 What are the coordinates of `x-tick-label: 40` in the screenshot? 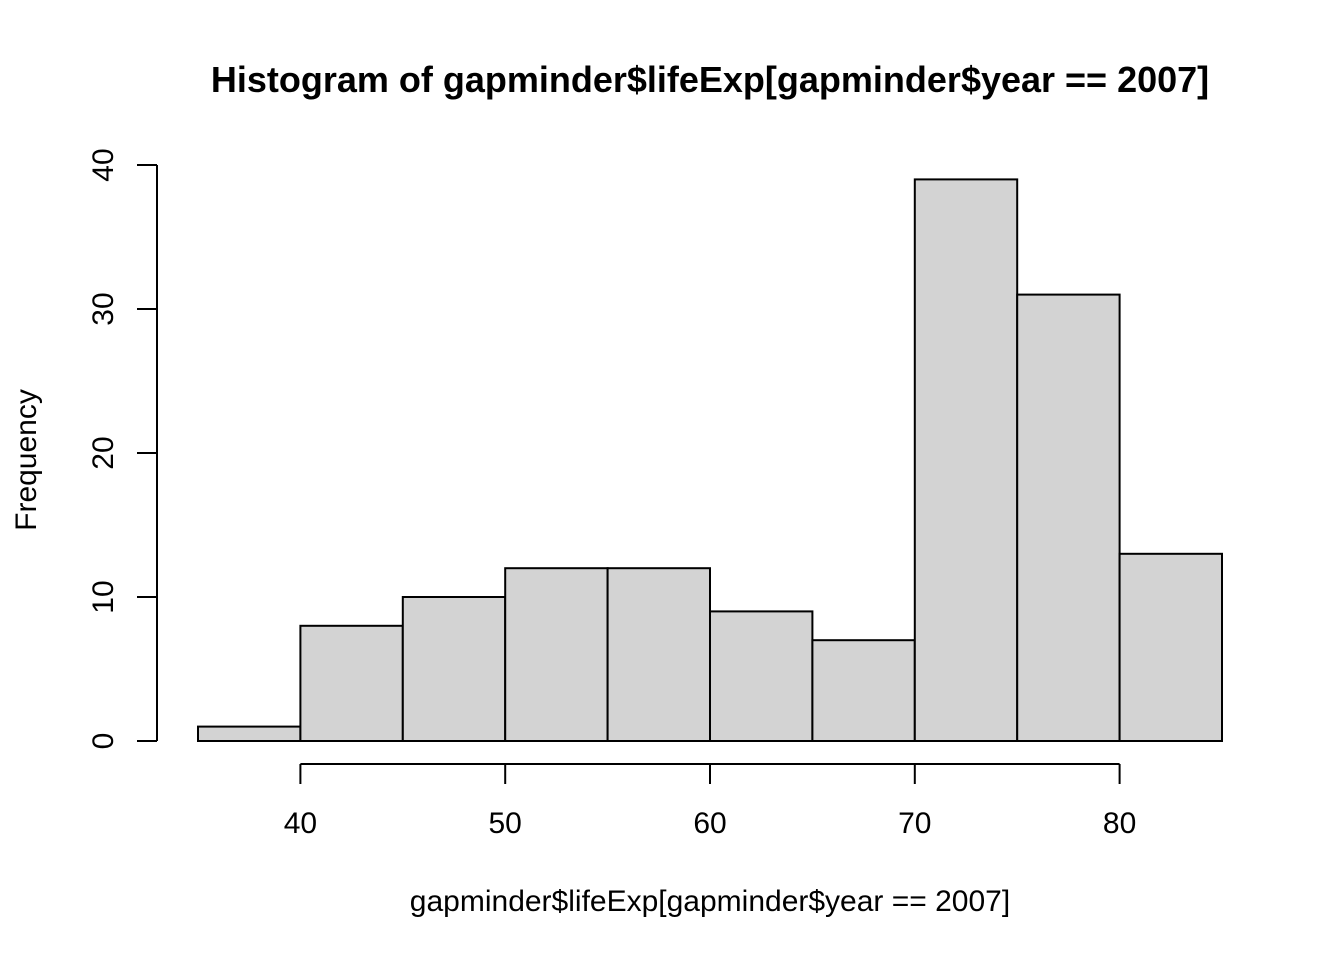 It's located at (300, 823).